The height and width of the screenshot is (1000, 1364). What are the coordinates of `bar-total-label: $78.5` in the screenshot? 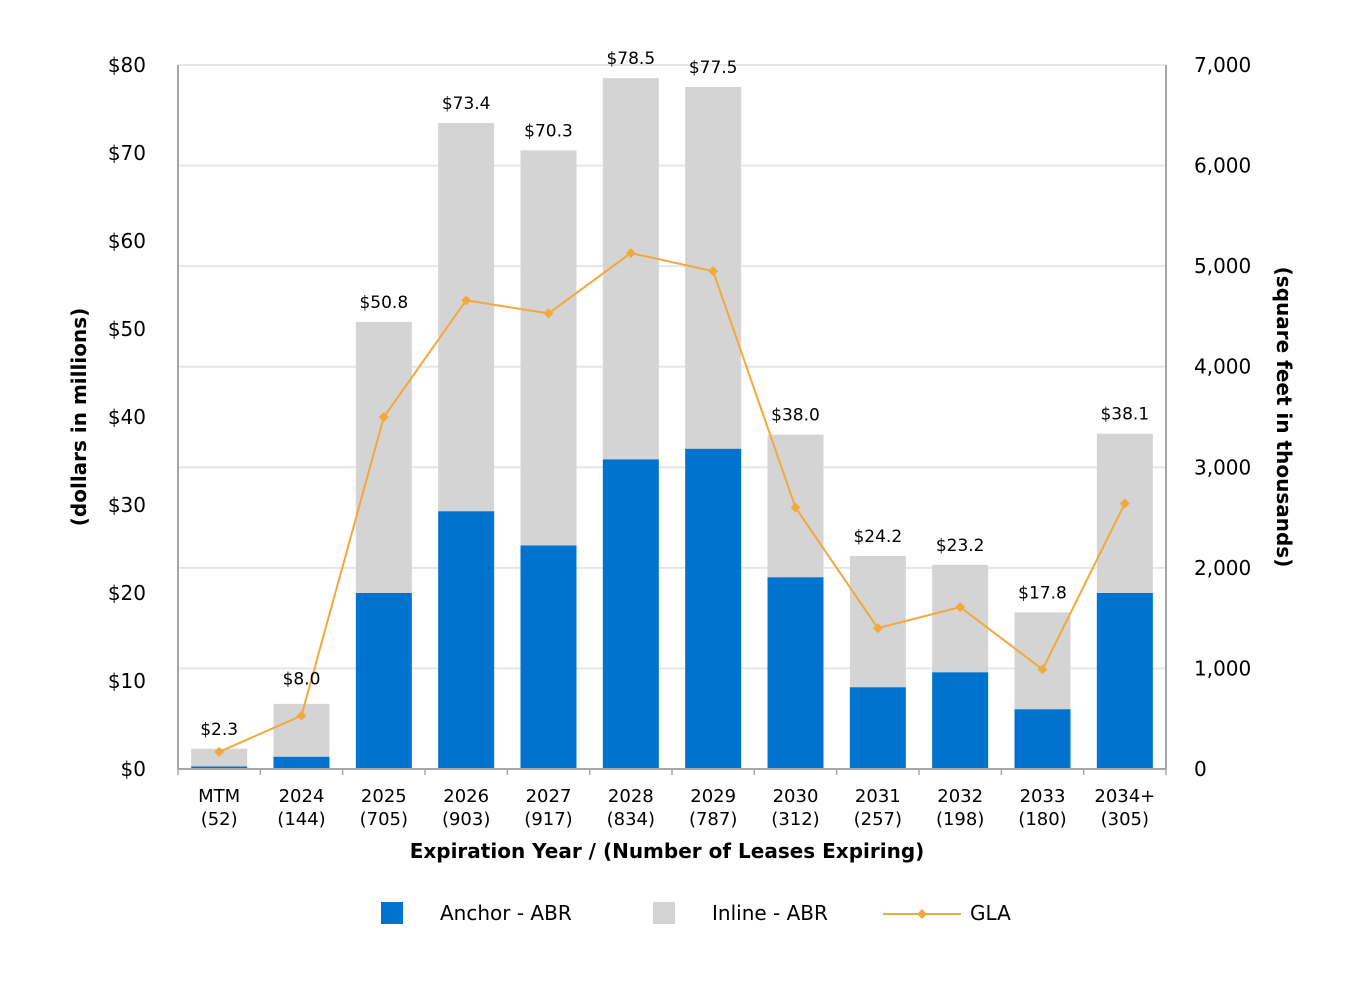 It's located at (630, 59).